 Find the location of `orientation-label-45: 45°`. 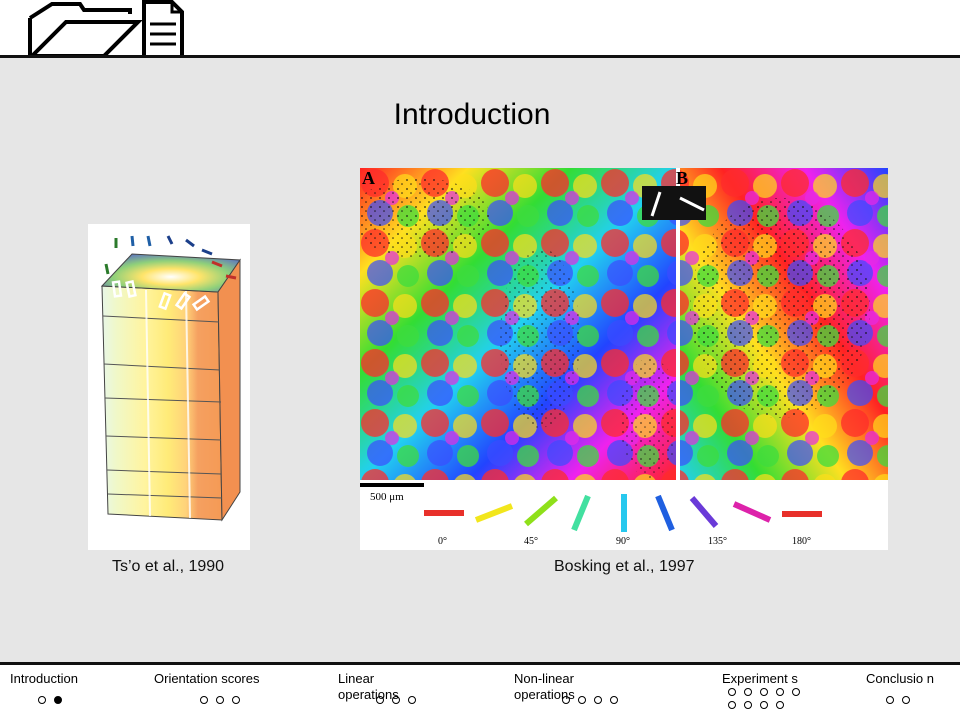

orientation-label-45: 45° is located at coordinates (531, 541).